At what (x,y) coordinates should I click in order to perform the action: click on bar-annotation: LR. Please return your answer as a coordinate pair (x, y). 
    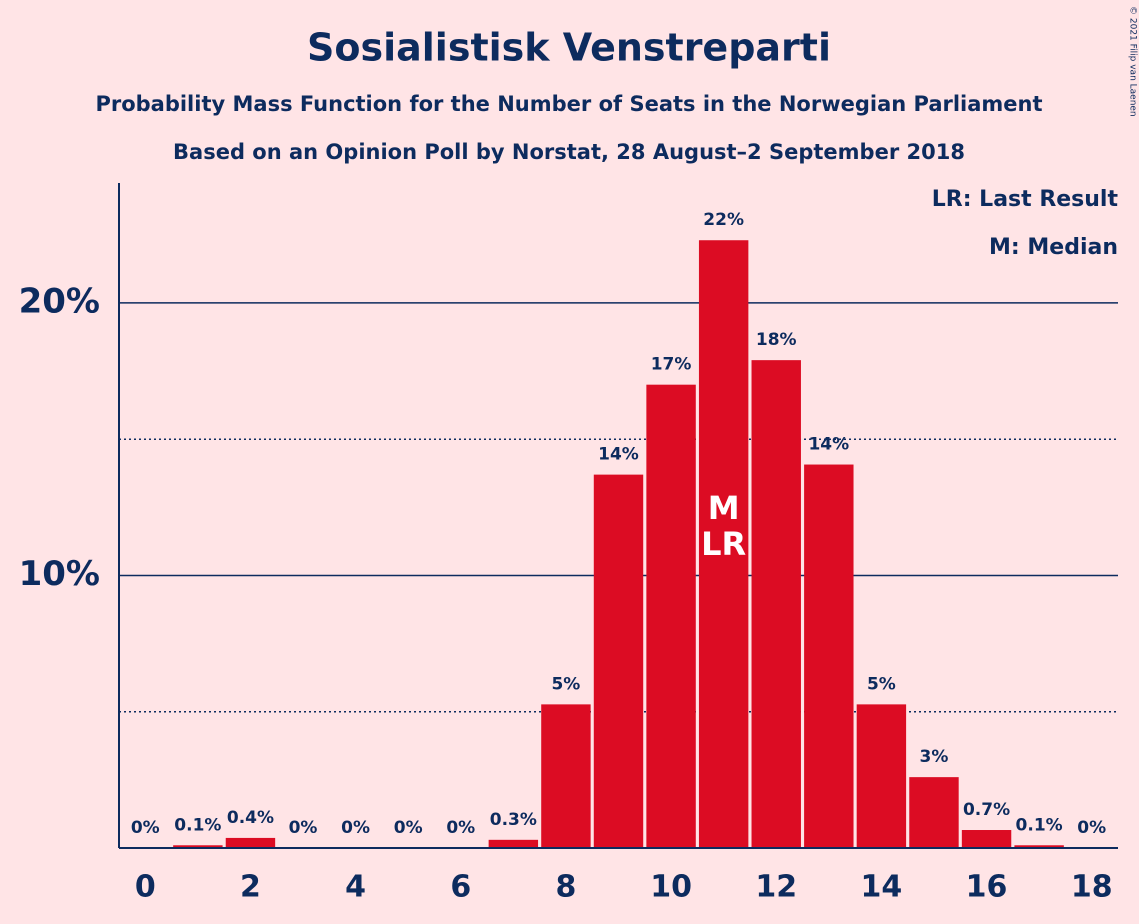
    Looking at the image, I should click on (723, 544).